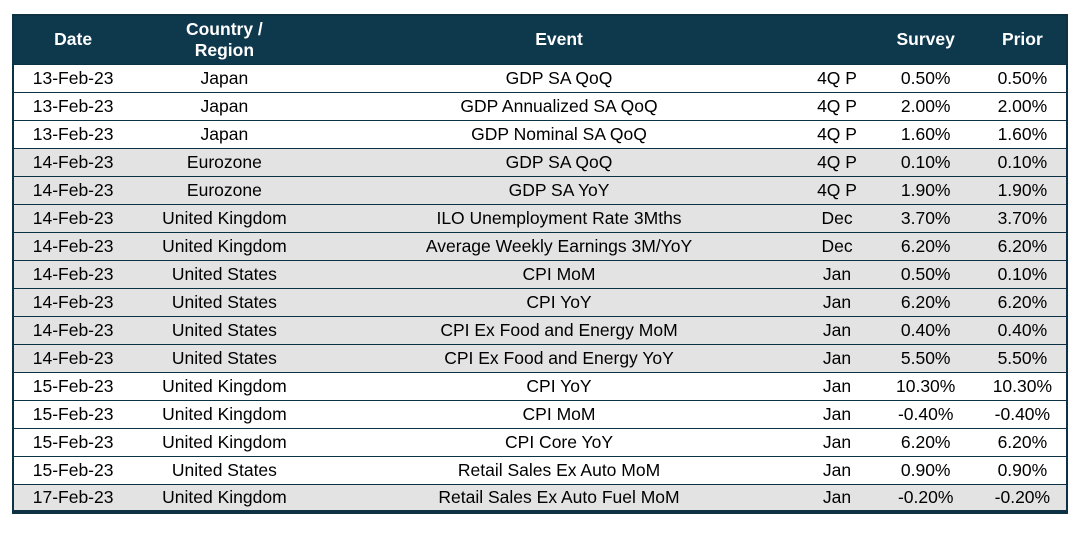 Image resolution: width=1081 pixels, height=544 pixels. What do you see at coordinates (837, 39) in the screenshot?
I see `header-period` at bounding box center [837, 39].